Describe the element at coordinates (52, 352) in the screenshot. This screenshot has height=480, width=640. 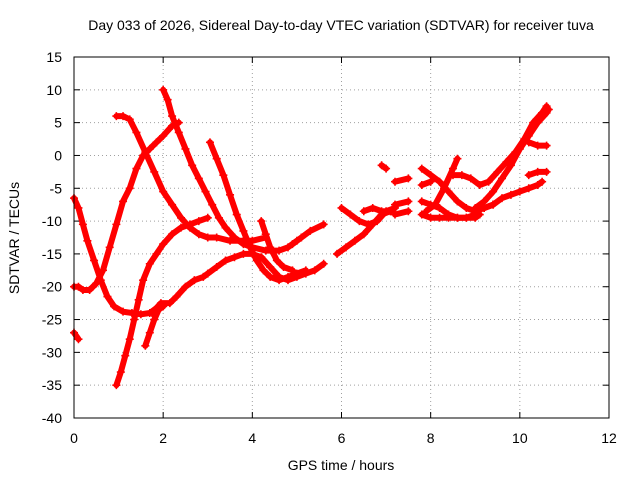
I see `y-tick-label: -30` at that location.